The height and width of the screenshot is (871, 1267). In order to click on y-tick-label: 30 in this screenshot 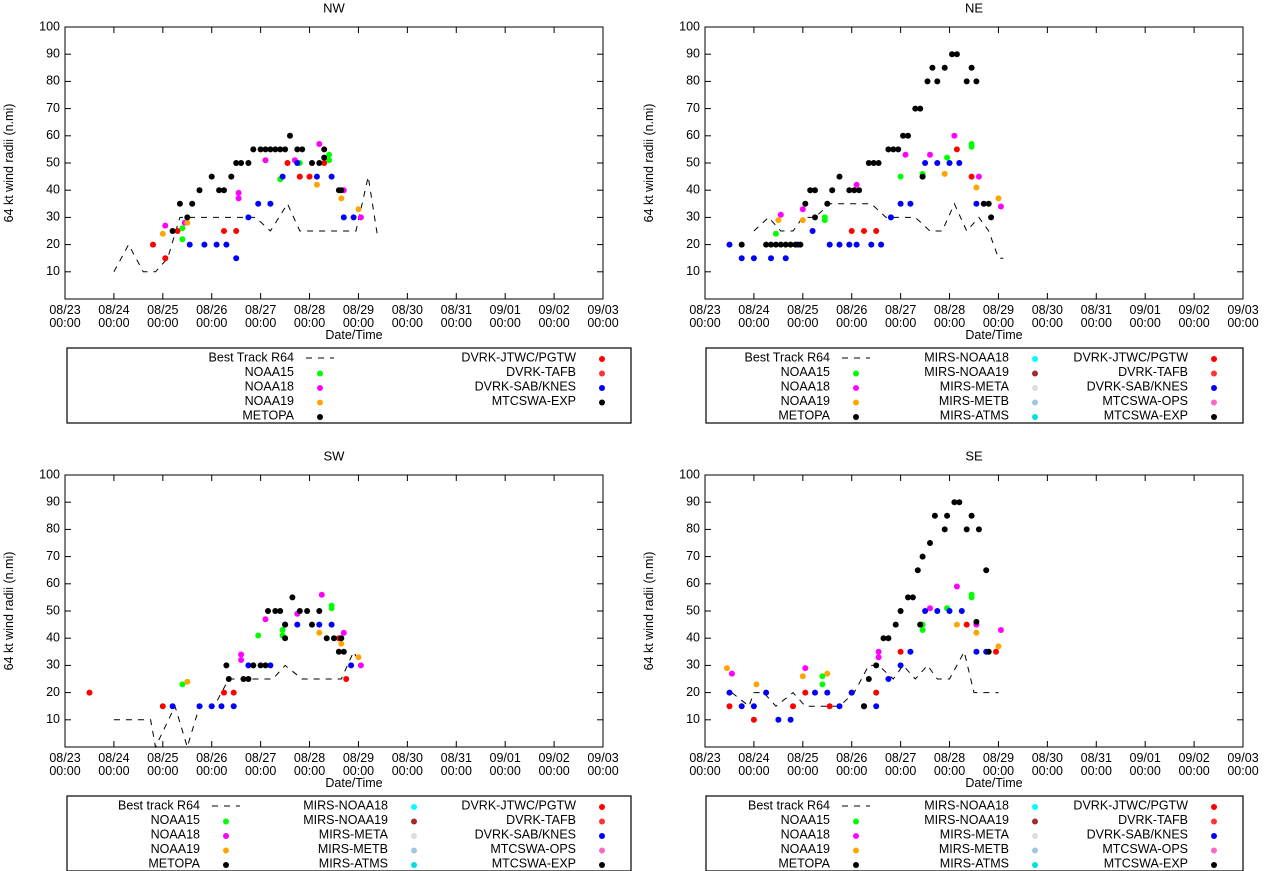, I will do `click(693, 665)`.